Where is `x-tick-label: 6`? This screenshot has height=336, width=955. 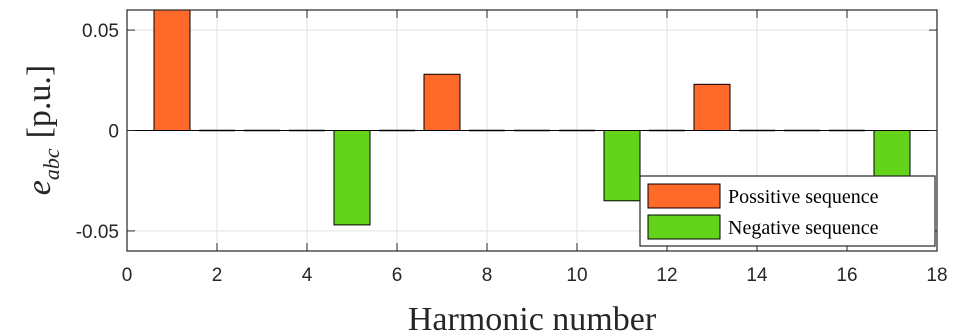 x-tick-label: 6 is located at coordinates (397, 275).